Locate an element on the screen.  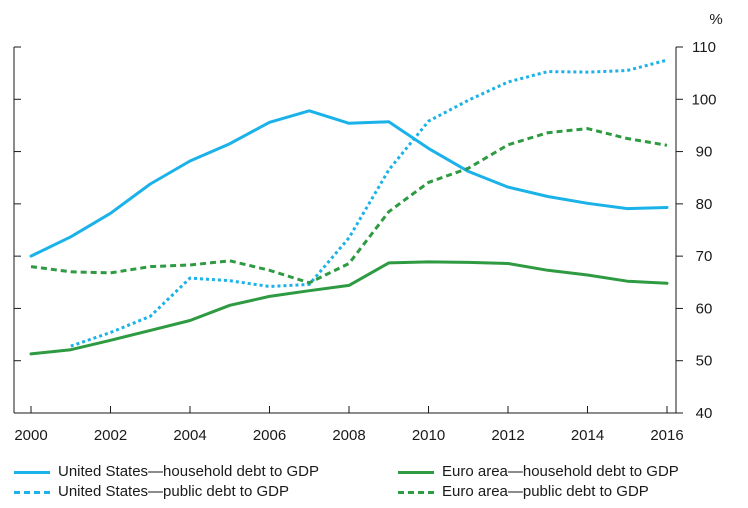
x-tick-label: 2014 is located at coordinates (587, 435).